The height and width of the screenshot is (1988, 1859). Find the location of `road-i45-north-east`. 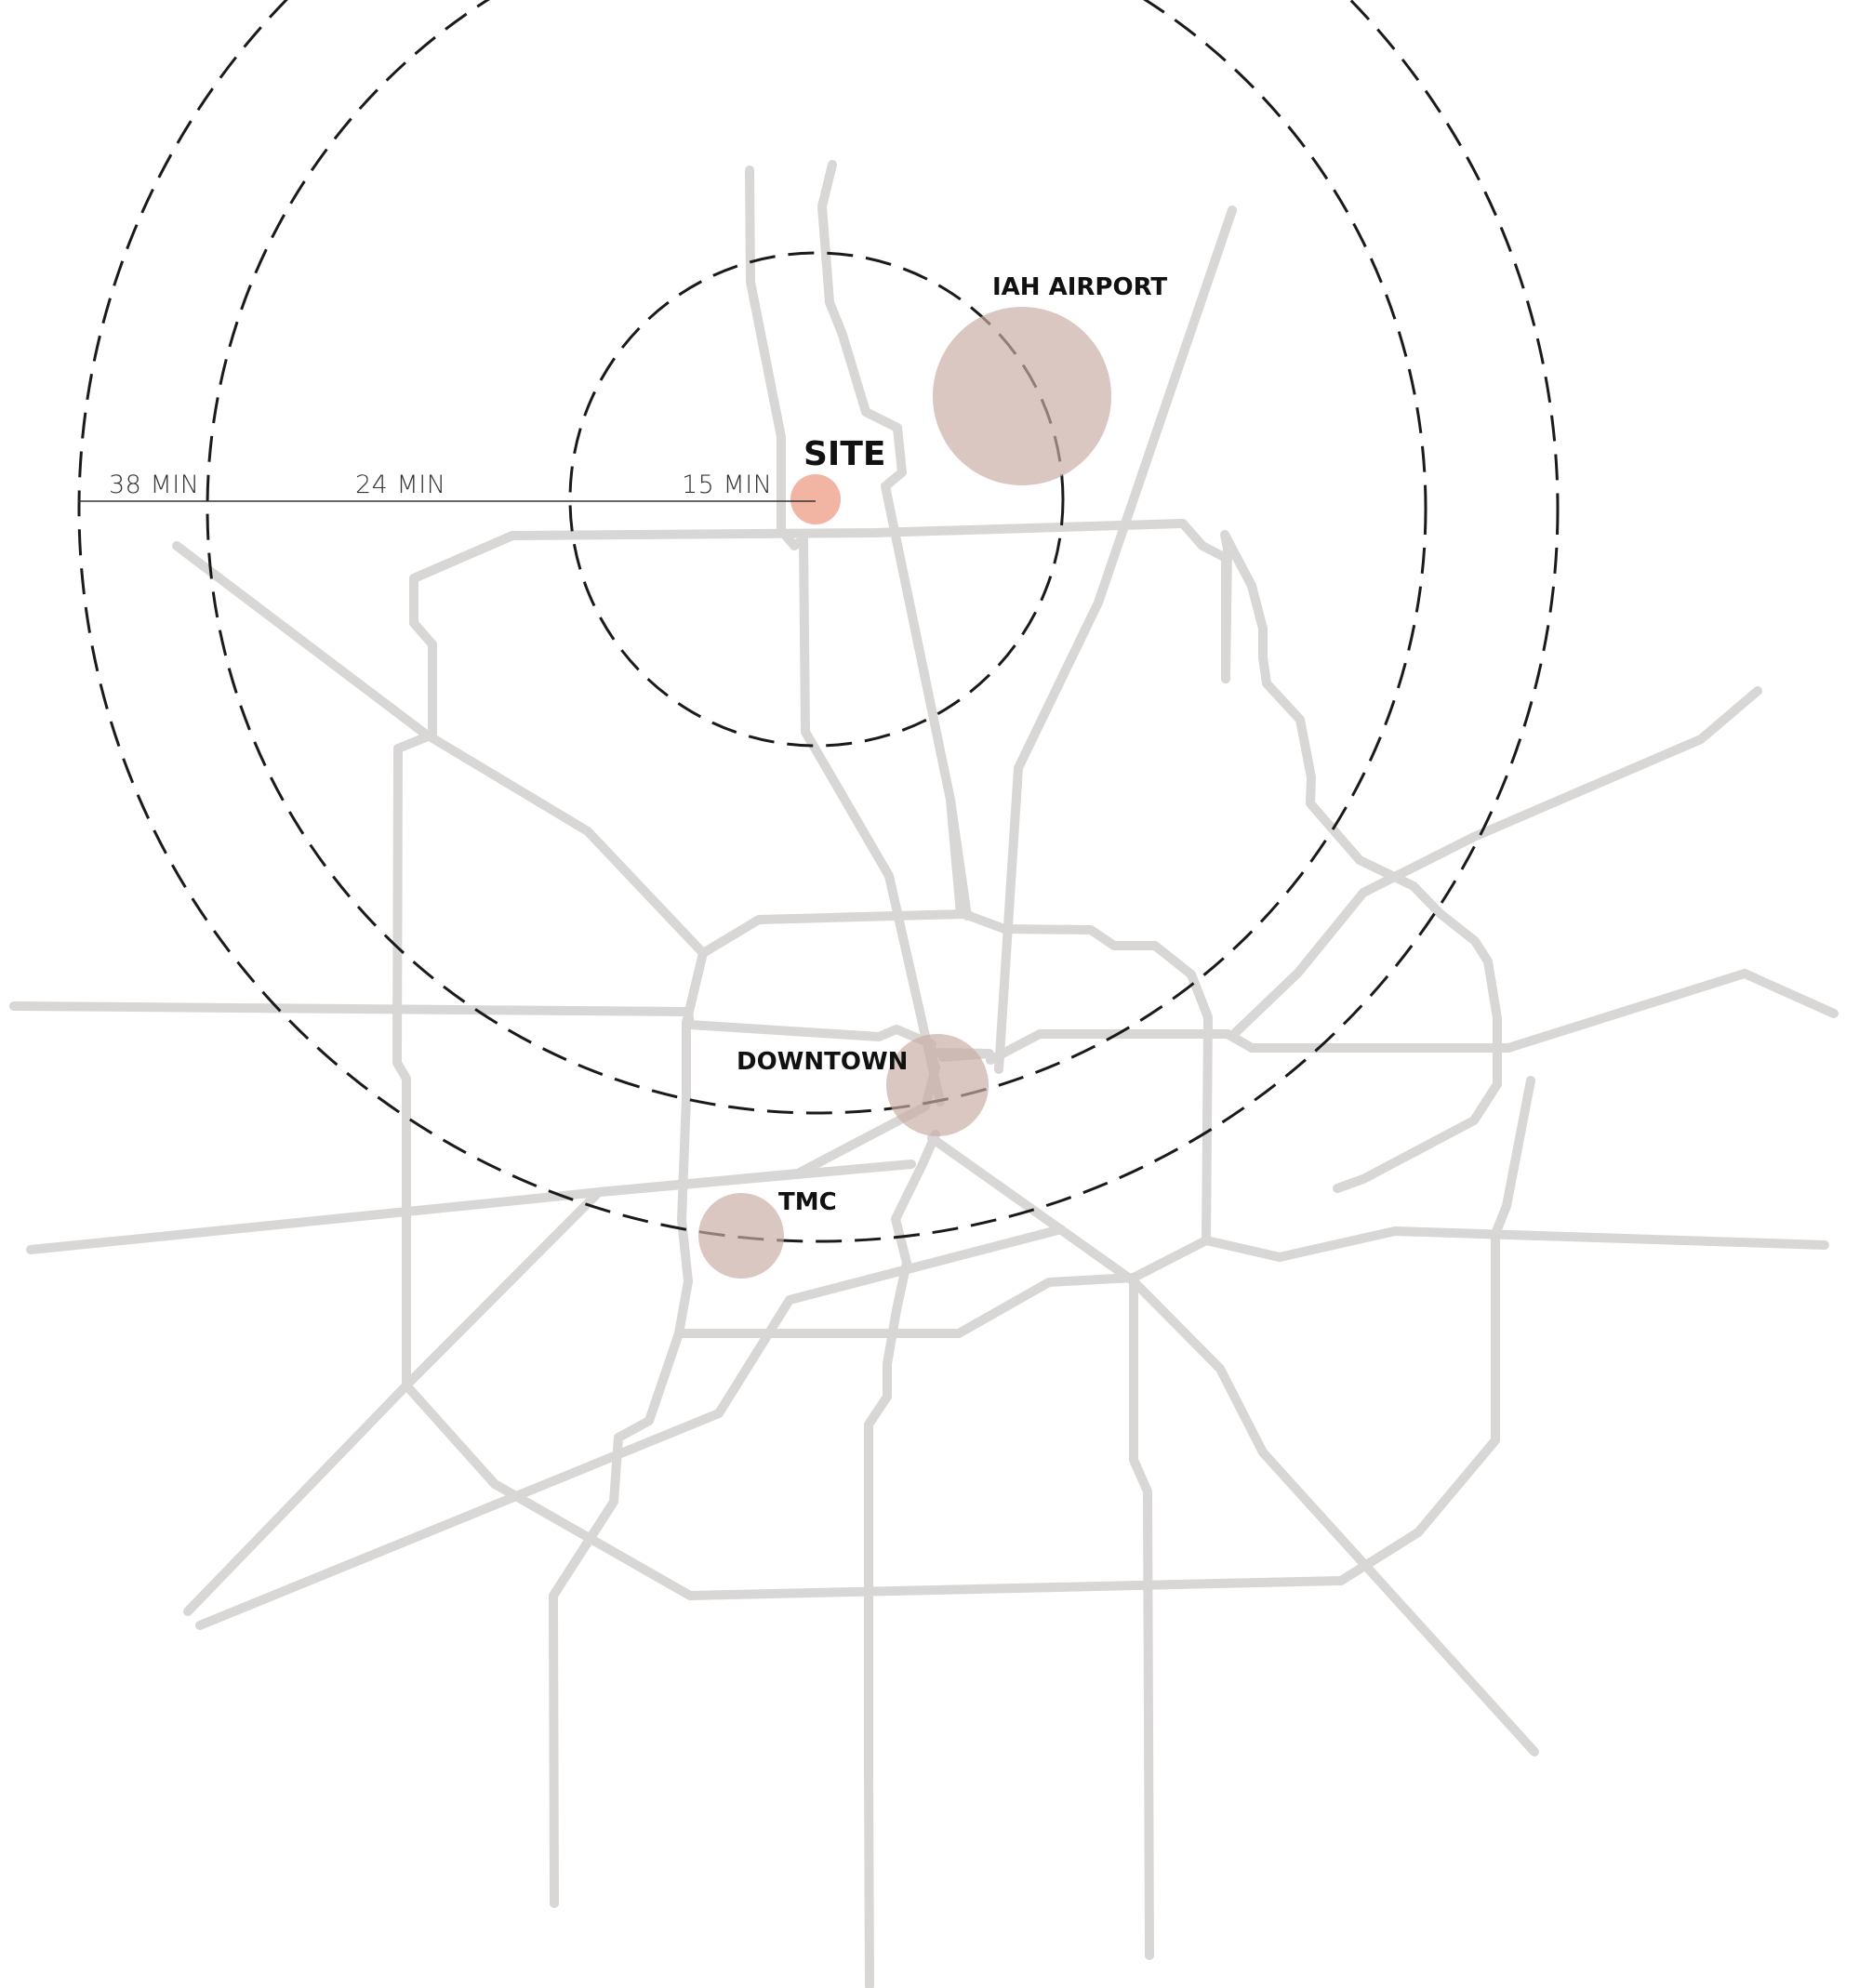

road-i45-north-east is located at coordinates (894, 540).